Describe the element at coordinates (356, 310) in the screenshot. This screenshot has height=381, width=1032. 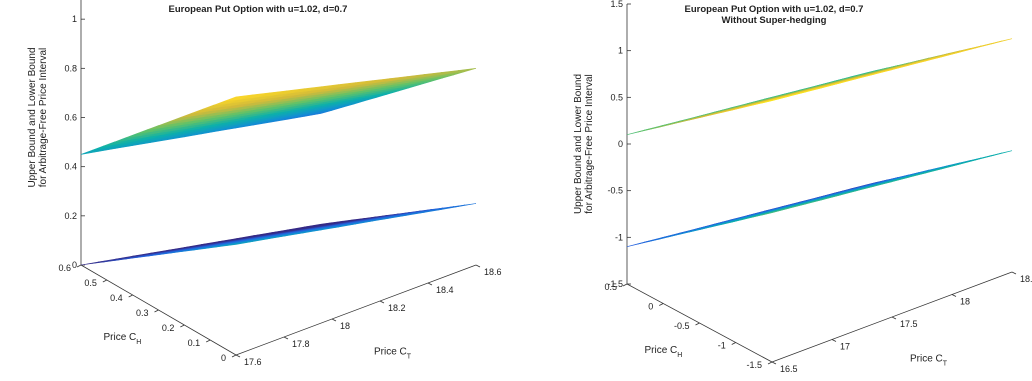
I see `x-axis-line` at that location.